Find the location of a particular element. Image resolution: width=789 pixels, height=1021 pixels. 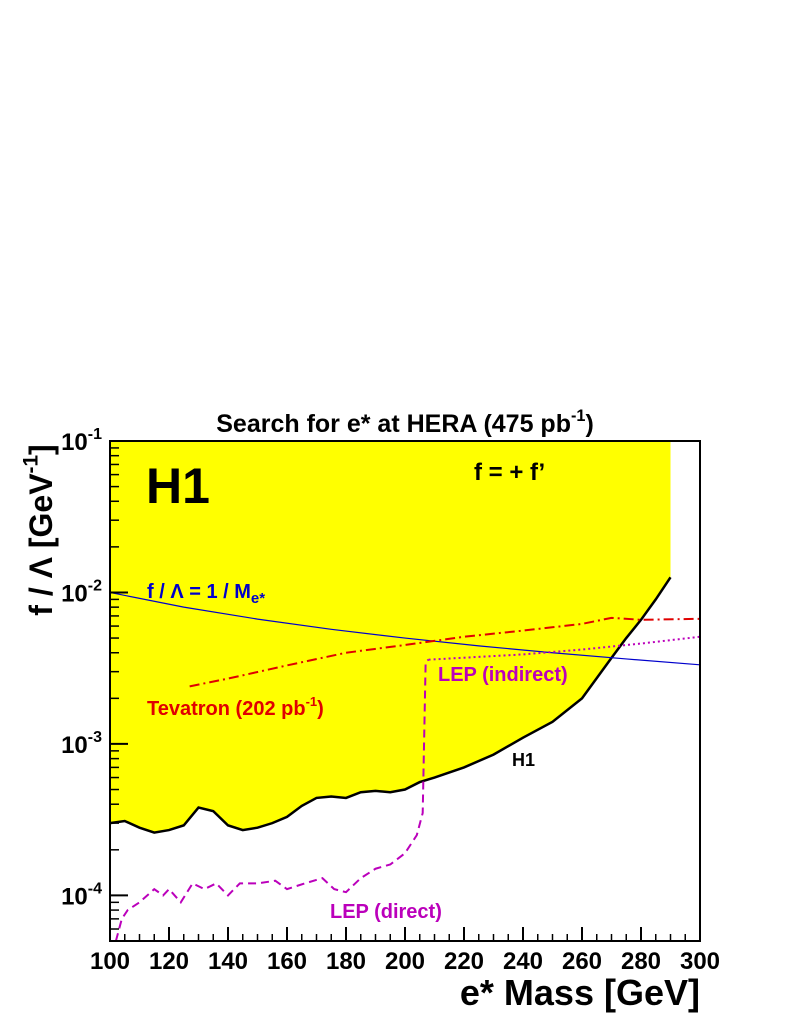

series-label: LEP (direct) is located at coordinates (386, 912).